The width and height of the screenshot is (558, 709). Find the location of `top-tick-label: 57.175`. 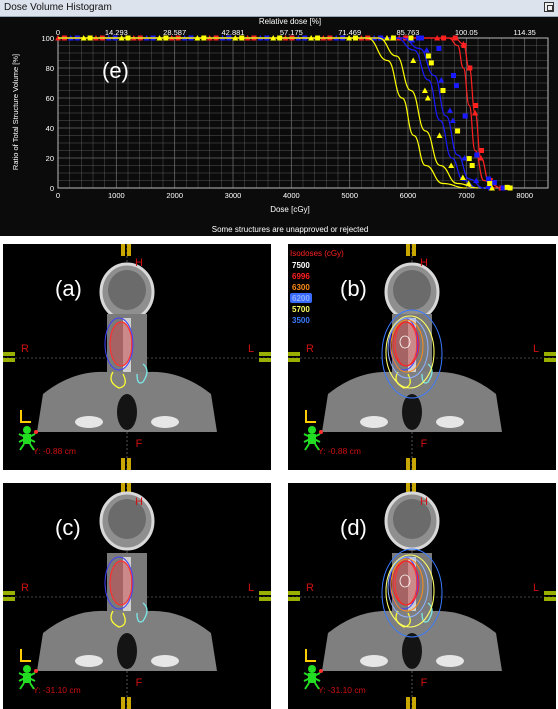

top-tick-label: 57.175 is located at coordinates (291, 32).